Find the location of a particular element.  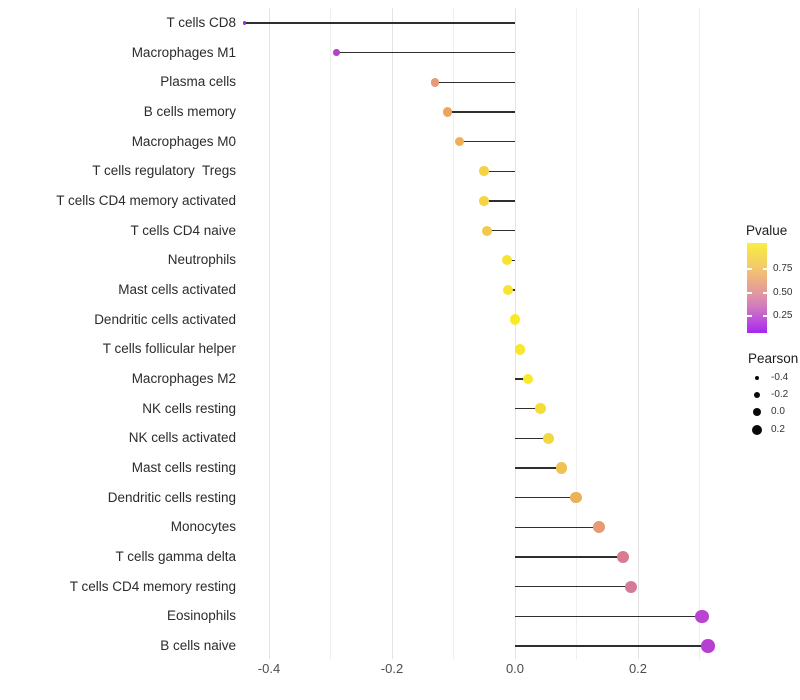

y-axis-label: Dendritic cells activated is located at coordinates (165, 319).